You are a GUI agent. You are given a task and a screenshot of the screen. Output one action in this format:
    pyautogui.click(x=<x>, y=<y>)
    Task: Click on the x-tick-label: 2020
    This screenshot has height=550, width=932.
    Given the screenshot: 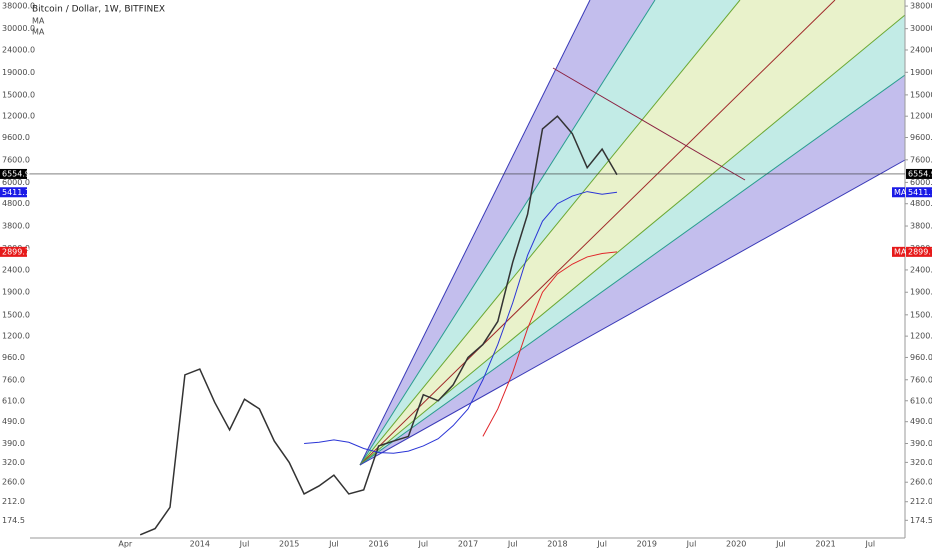 What is the action you would take?
    pyautogui.click(x=736, y=544)
    